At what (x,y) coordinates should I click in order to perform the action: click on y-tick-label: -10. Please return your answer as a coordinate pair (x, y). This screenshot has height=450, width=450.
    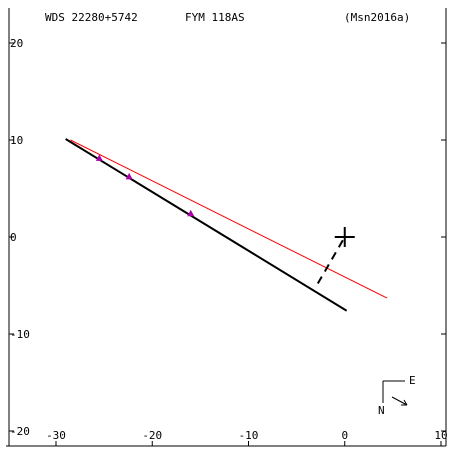
    Looking at the image, I should click on (20, 334).